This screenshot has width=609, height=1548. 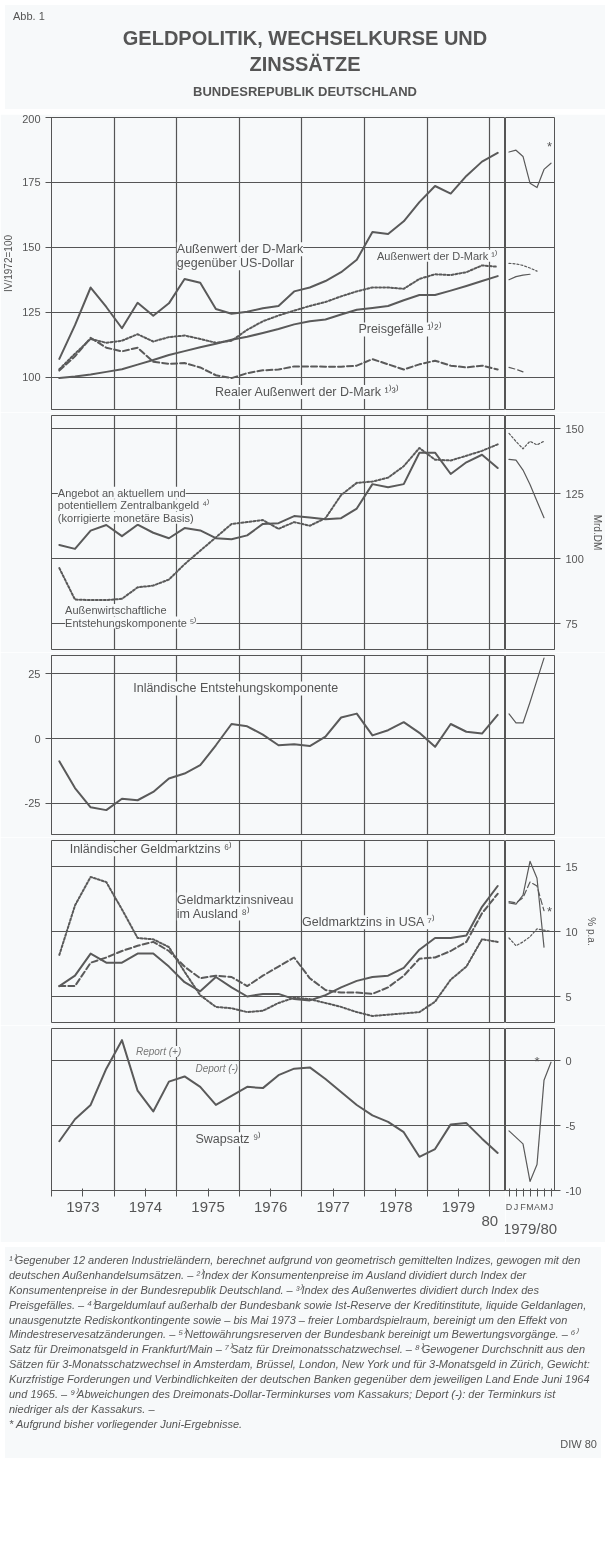 I want to click on series-label: Inländische Entstehungskomponente, so click(x=236, y=688).